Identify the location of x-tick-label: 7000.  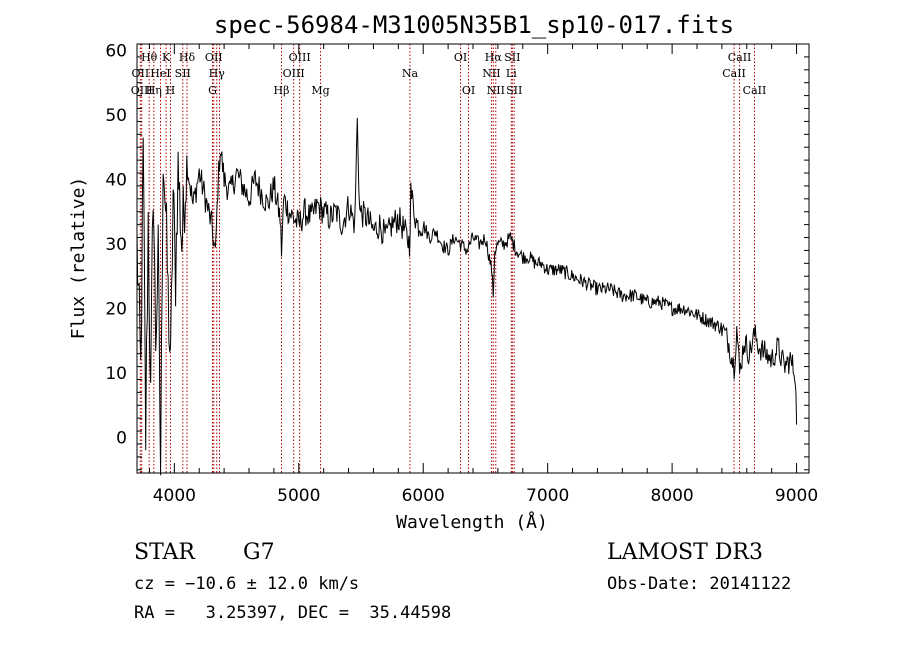
(547, 496).